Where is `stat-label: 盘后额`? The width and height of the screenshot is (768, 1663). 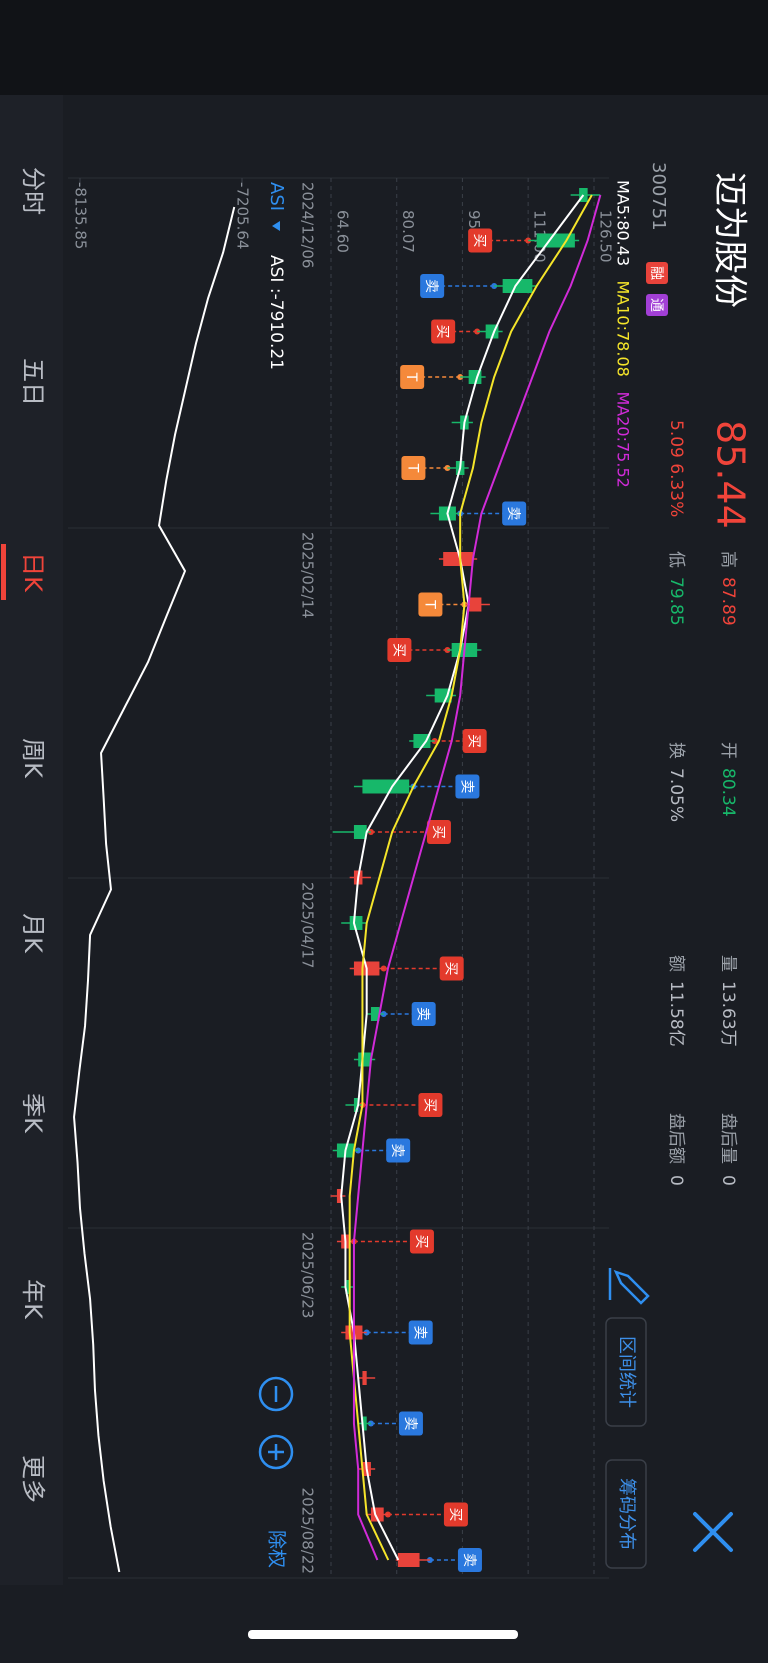
stat-label: 盘后额 is located at coordinates (676, 1138).